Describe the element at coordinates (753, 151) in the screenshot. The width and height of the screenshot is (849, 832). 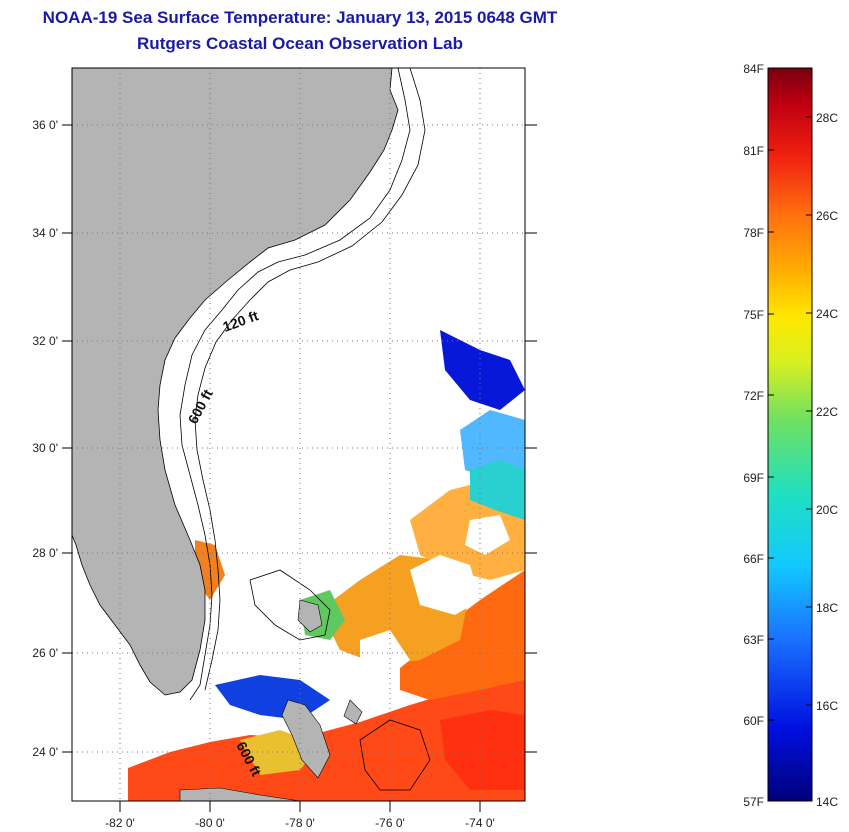
I see `cb-f-label: 81F` at that location.